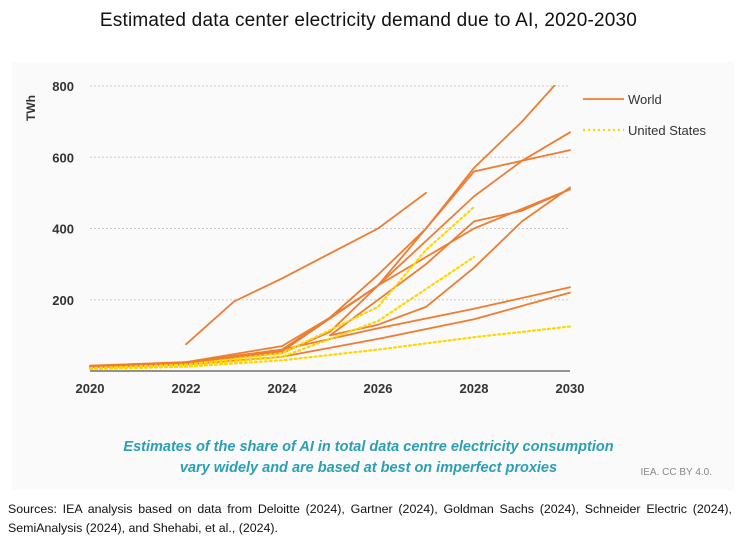 Image resolution: width=737 pixels, height=548 pixels. What do you see at coordinates (676, 472) in the screenshot?
I see `credit-text: IEA. CC BY 4.0.` at bounding box center [676, 472].